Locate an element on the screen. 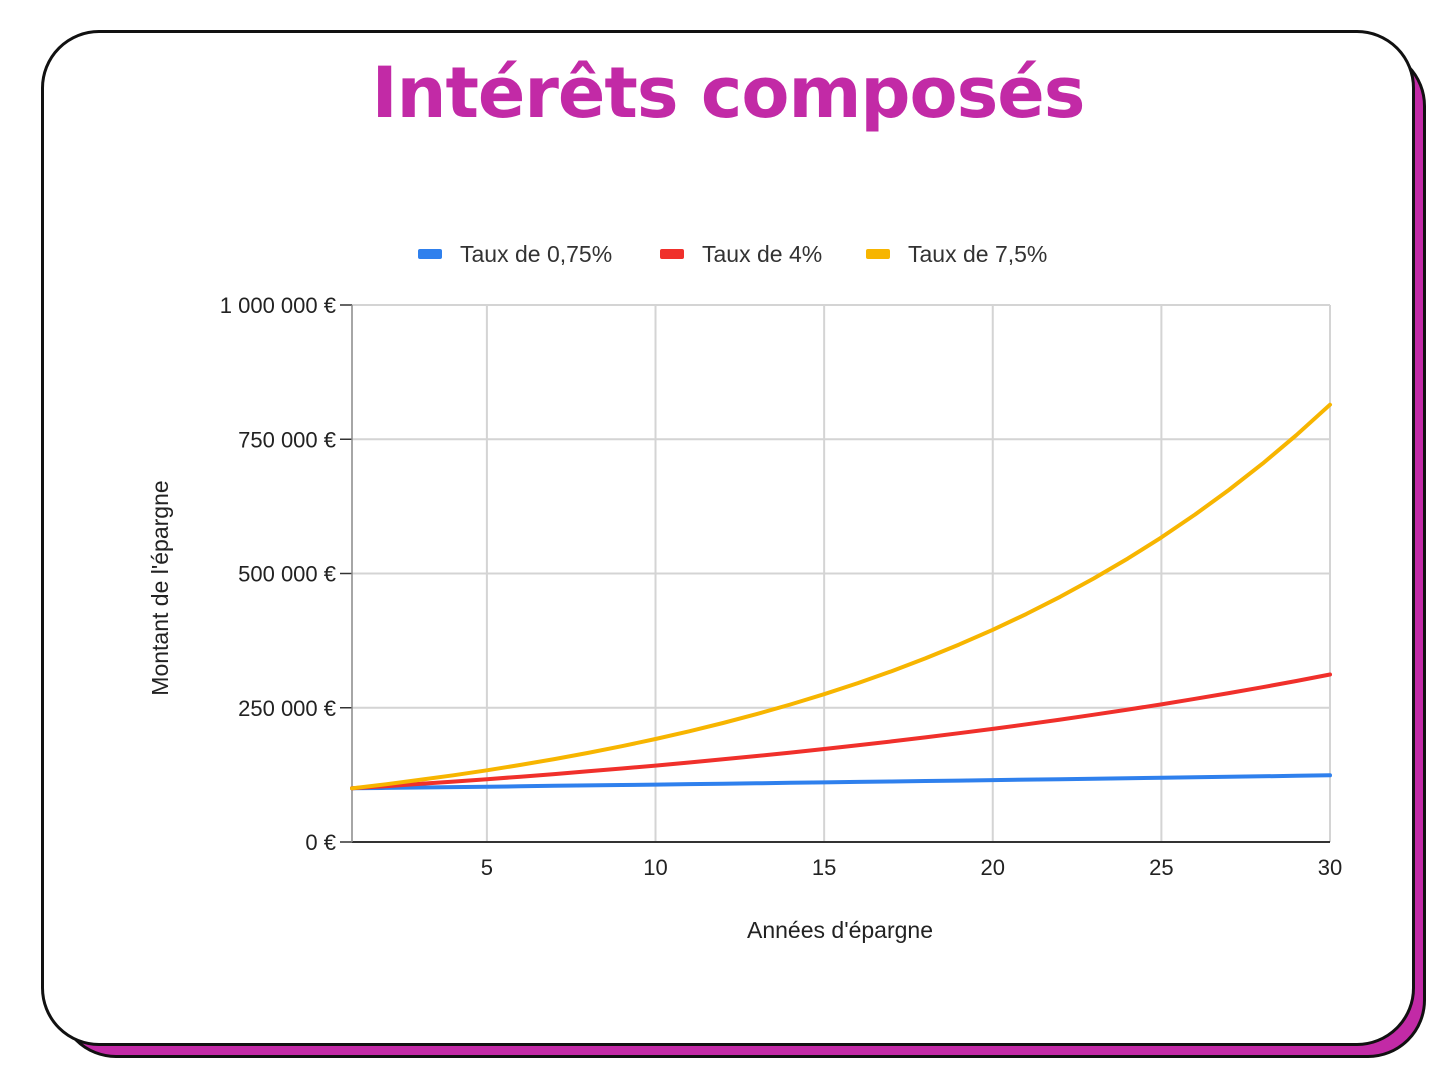 This screenshot has width=1456, height=1092. legend: Taux de 0,75% Taux de 4% Taux de 7,5% is located at coordinates (732, 254).